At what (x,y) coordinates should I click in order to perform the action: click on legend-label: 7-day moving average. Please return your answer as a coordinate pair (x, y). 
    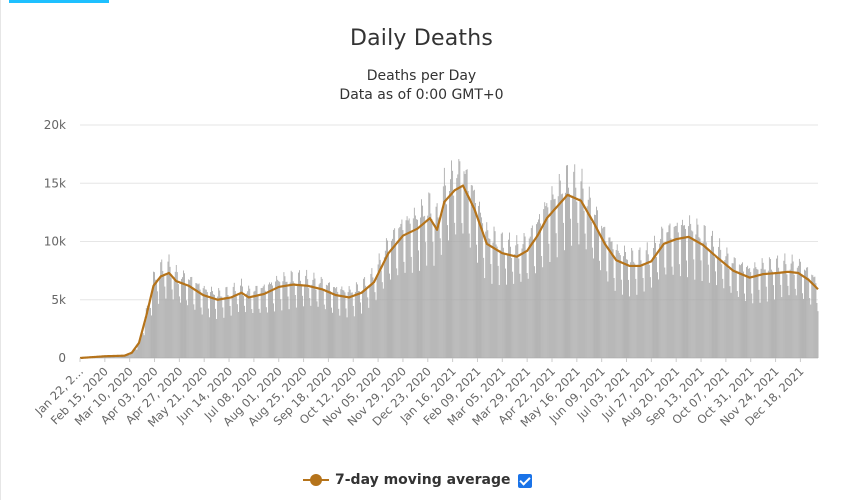
    Looking at the image, I should click on (423, 480).